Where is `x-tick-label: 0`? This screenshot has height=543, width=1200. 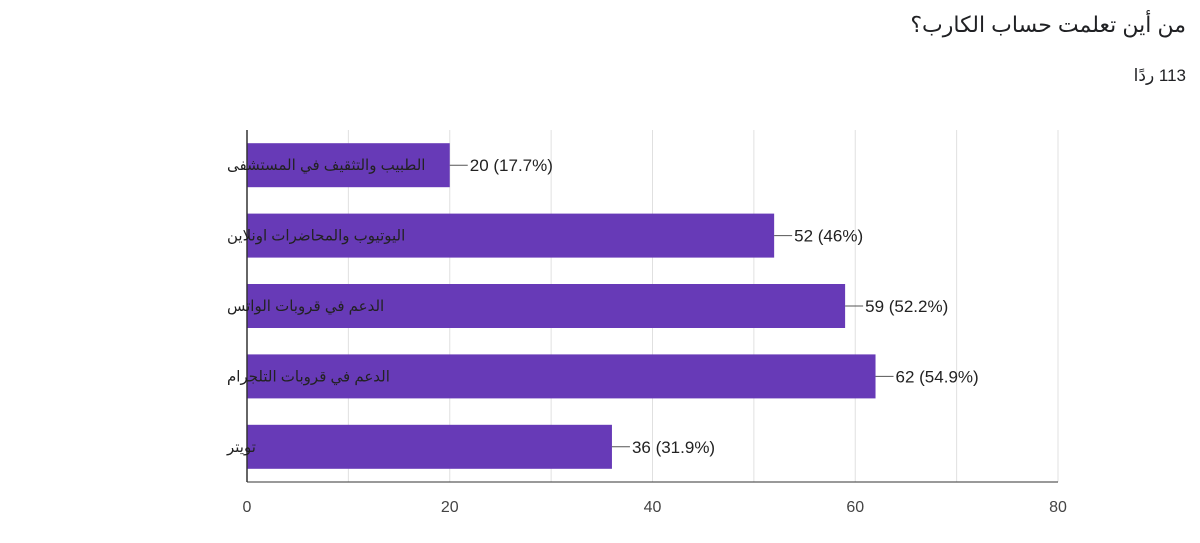 x-tick-label: 0 is located at coordinates (247, 507).